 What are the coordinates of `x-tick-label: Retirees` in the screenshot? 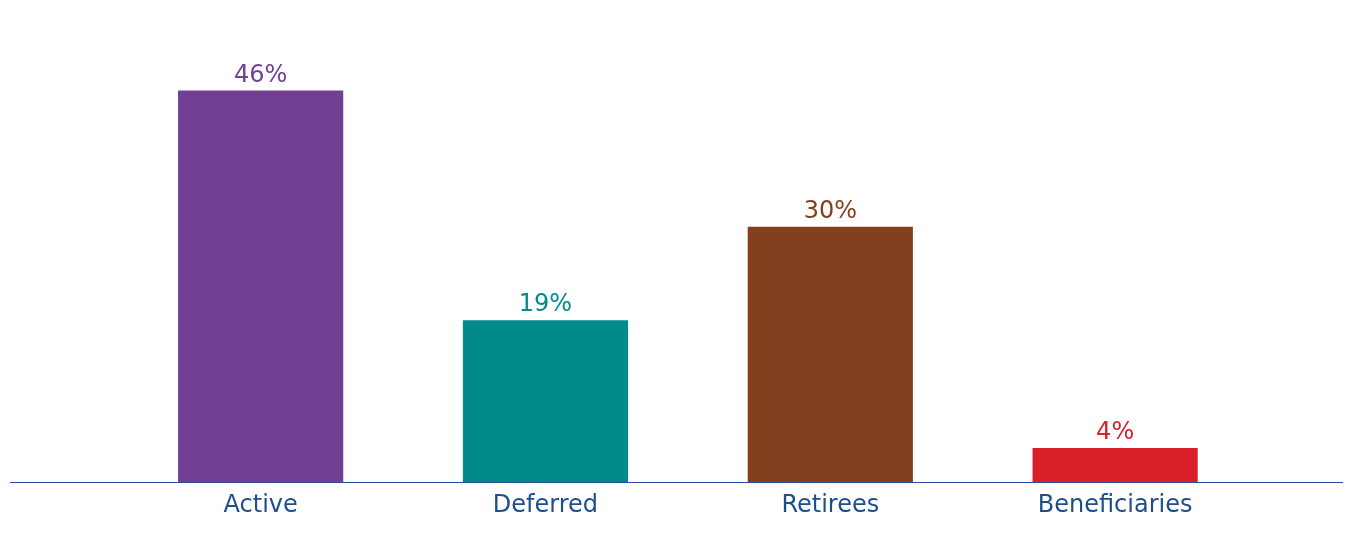 It's located at (830, 503).